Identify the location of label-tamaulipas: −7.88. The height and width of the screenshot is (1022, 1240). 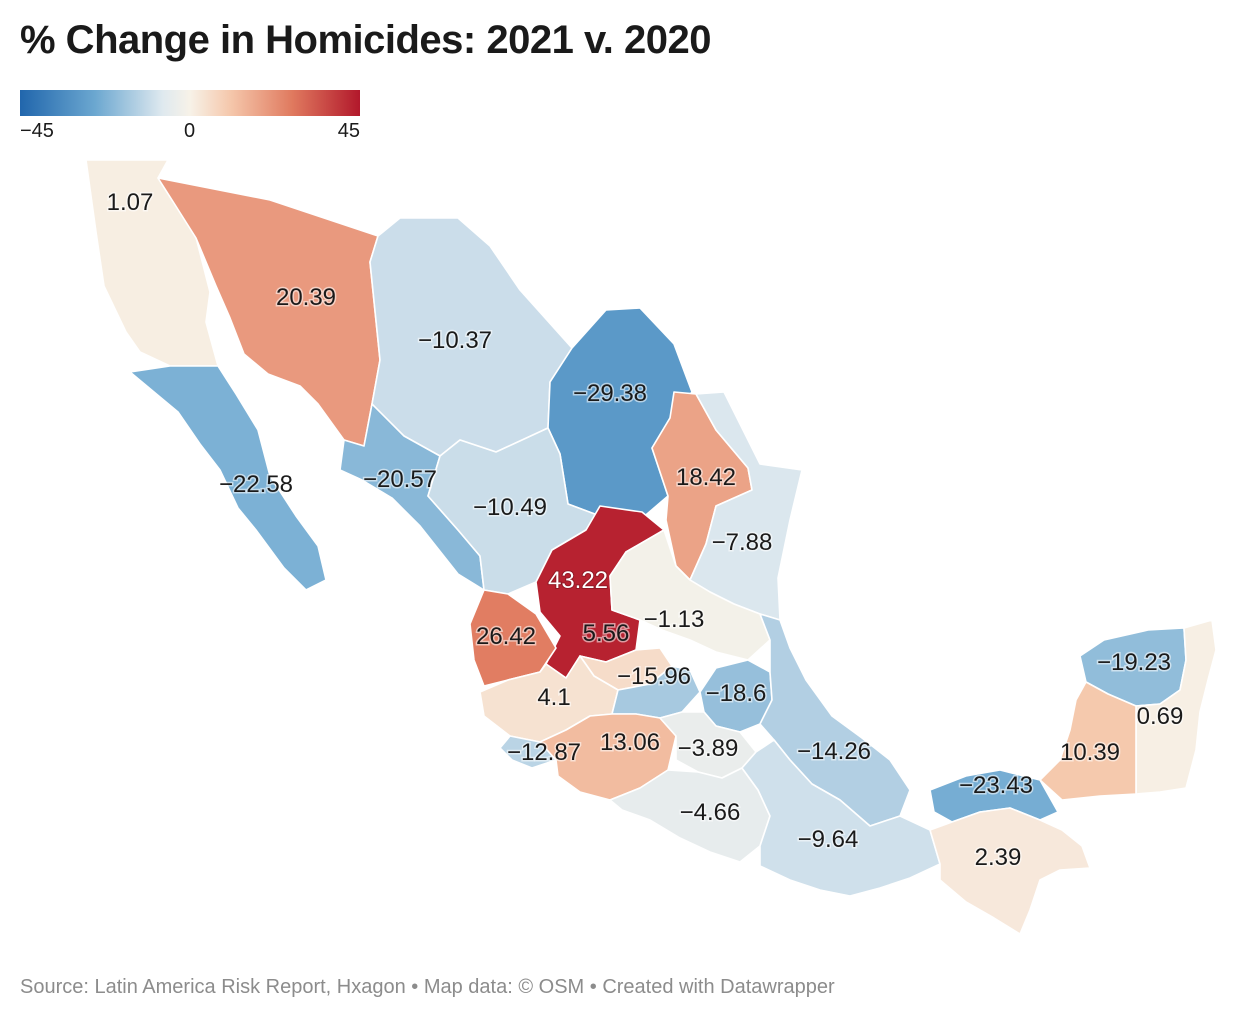
(742, 542).